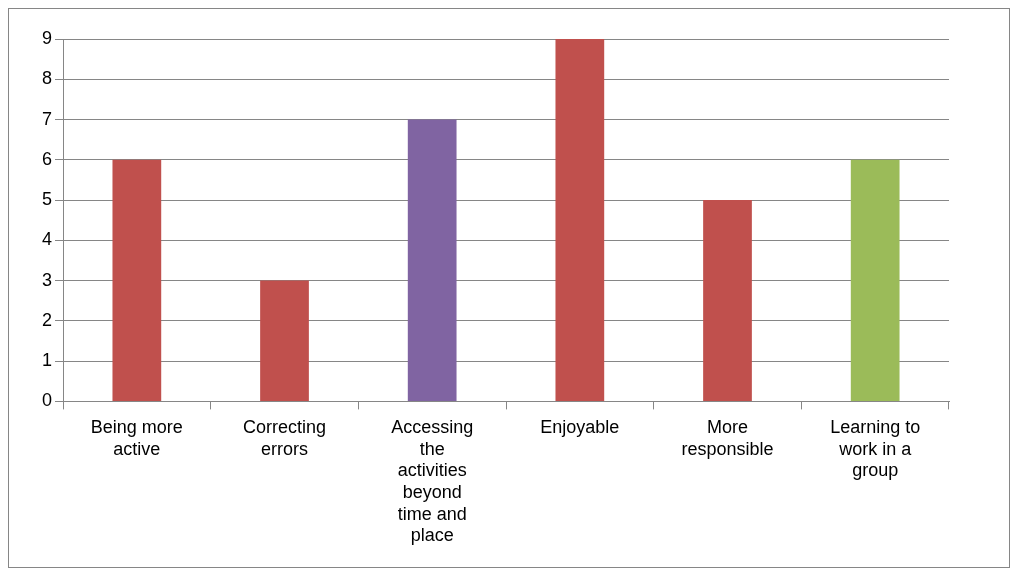 The height and width of the screenshot is (578, 1022). I want to click on y-tick-label: 4, so click(47, 239).